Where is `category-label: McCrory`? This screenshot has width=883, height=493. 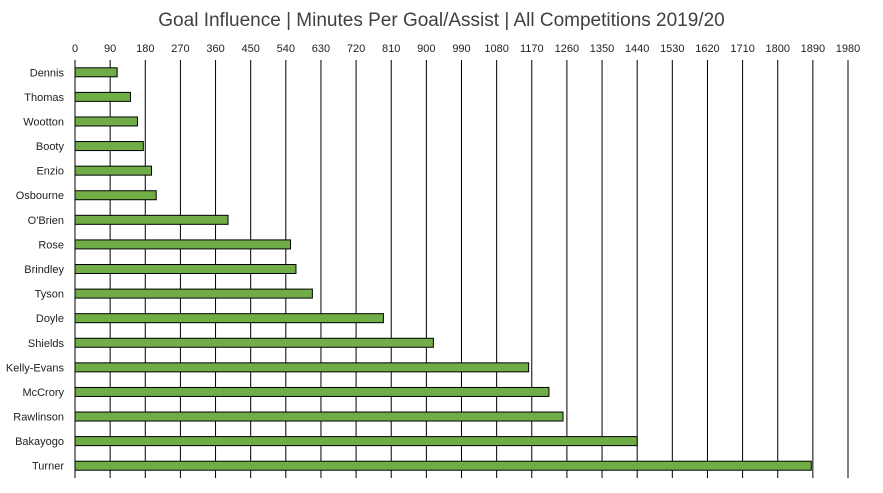 category-label: McCrory is located at coordinates (43, 393).